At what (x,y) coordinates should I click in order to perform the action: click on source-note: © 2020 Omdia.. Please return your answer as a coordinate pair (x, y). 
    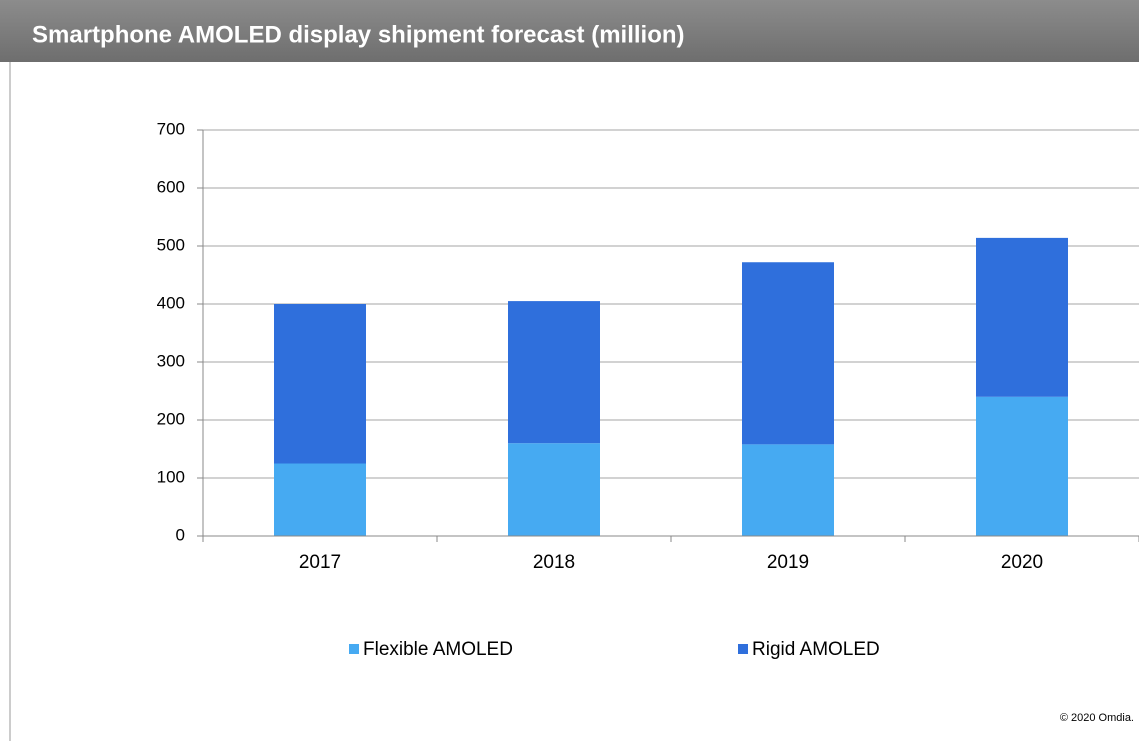
    Looking at the image, I should click on (1097, 718).